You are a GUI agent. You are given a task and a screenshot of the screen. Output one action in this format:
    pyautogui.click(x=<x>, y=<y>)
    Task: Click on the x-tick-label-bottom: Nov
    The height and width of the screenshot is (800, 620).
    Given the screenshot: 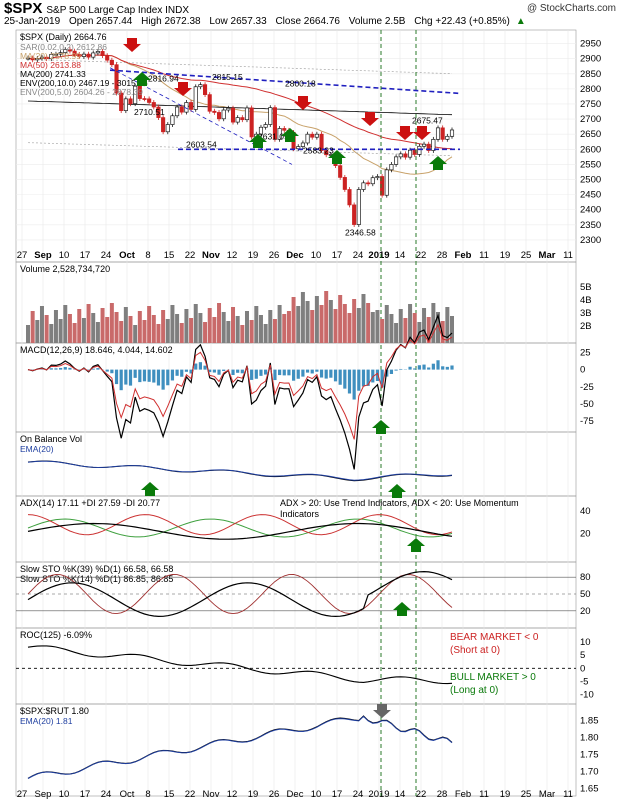 What is the action you would take?
    pyautogui.click(x=211, y=794)
    